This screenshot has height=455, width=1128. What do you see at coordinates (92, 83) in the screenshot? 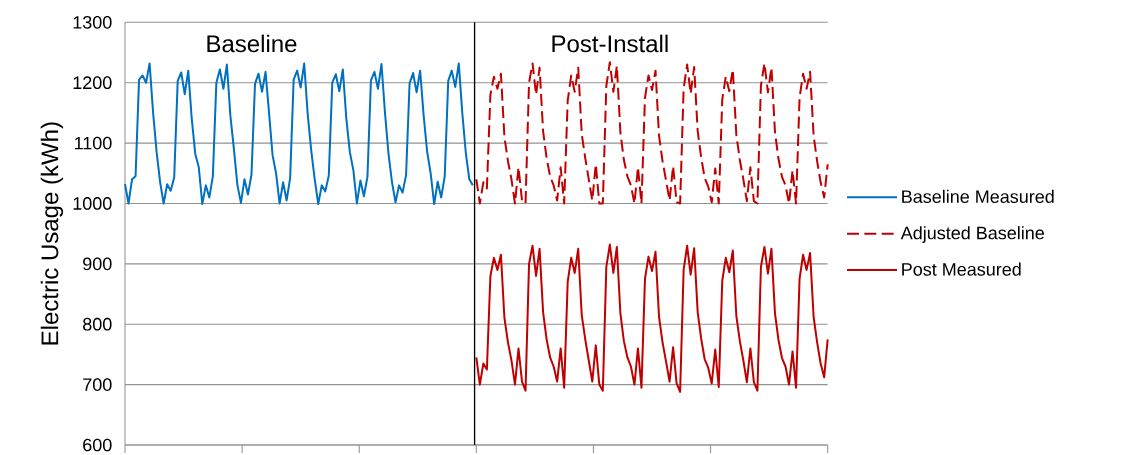
I see `y-tick-label: 1200` at bounding box center [92, 83].